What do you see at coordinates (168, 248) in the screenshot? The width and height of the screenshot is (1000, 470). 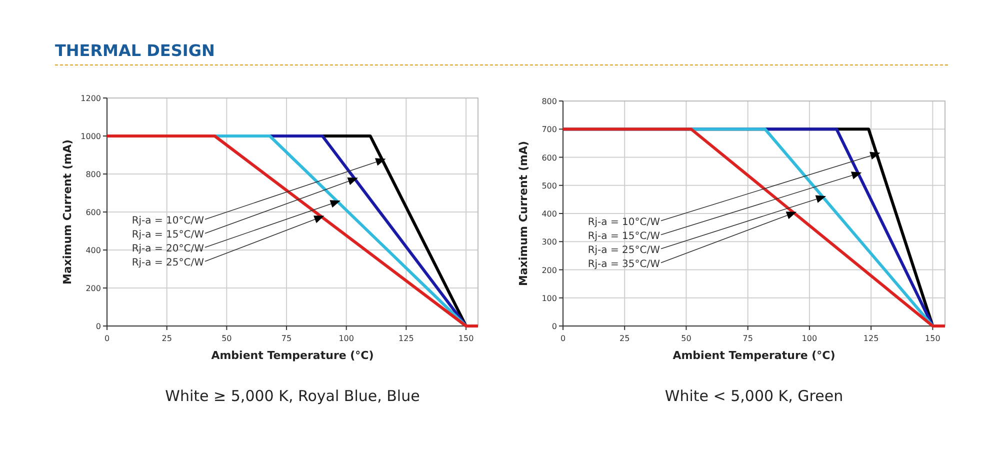 I see `annotation: Rj-a = 20°C/W` at bounding box center [168, 248].